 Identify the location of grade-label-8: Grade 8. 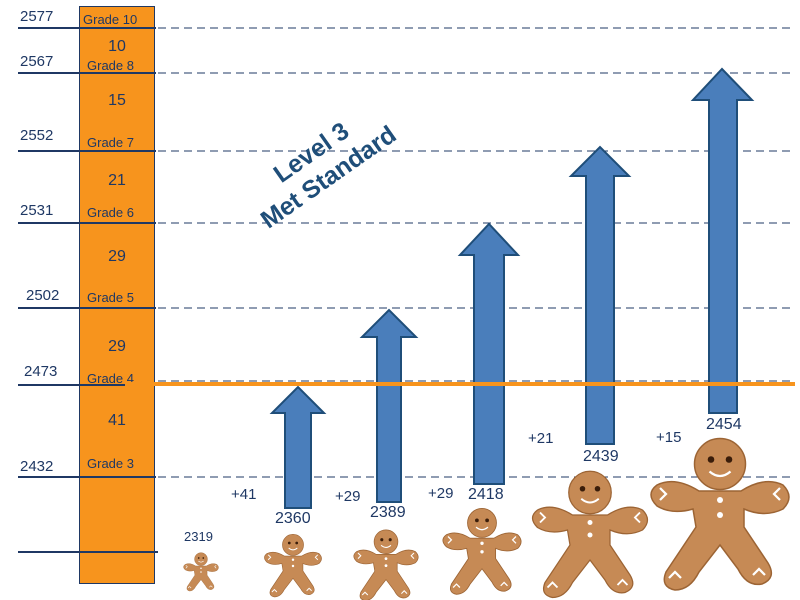
(110, 65).